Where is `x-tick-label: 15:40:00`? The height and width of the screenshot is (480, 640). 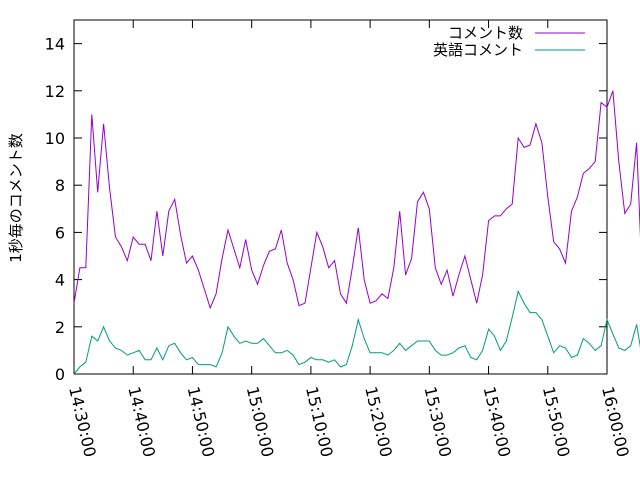
x-tick-label: 15:40:00 is located at coordinates (497, 422).